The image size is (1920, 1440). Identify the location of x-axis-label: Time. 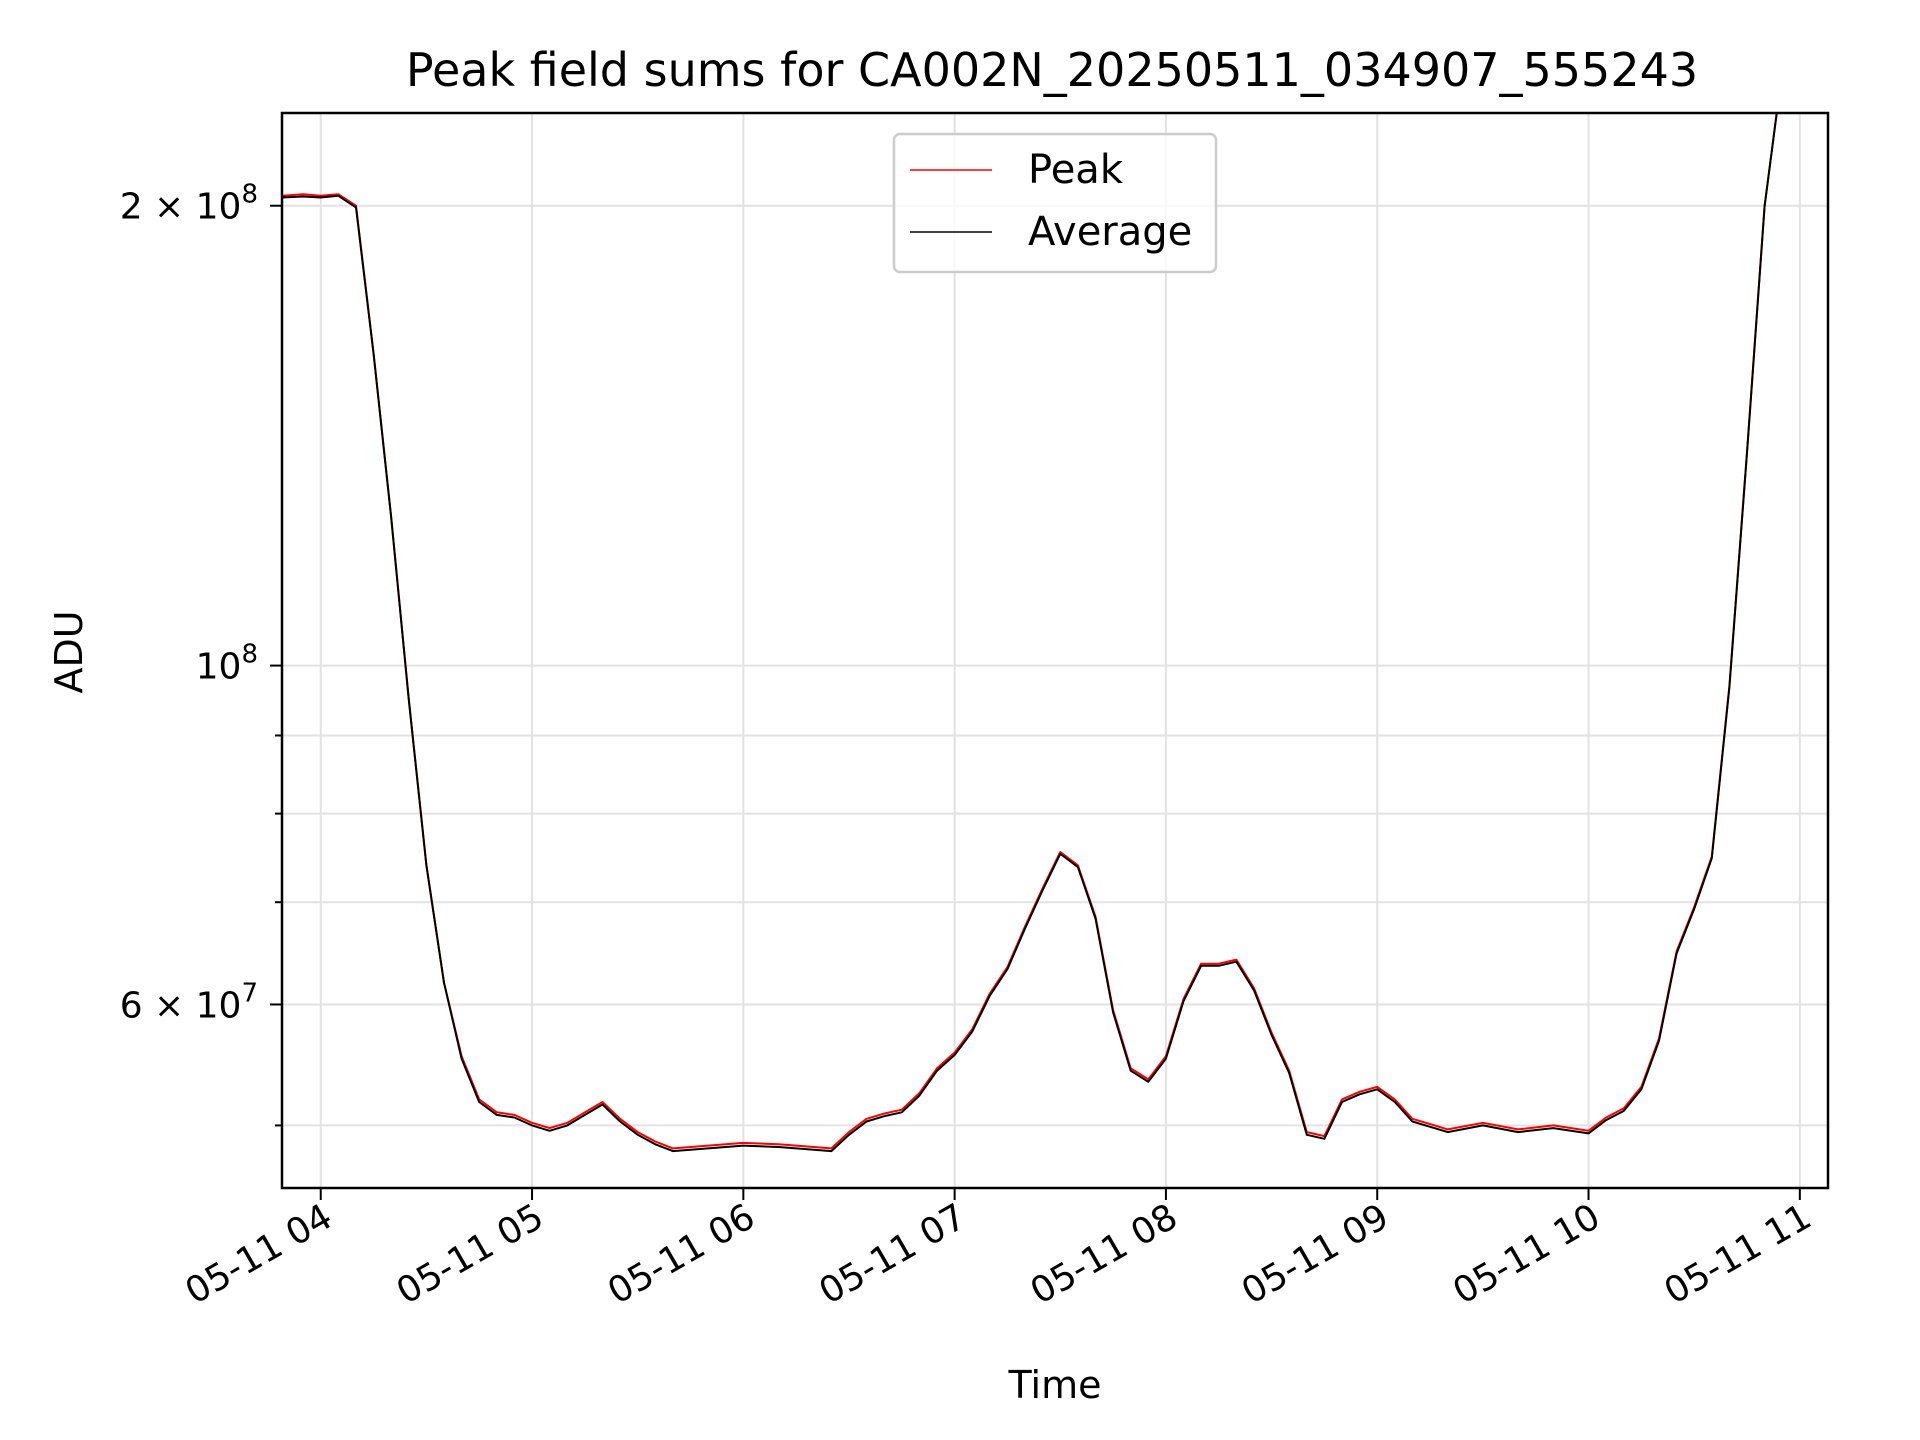
(1055, 1385).